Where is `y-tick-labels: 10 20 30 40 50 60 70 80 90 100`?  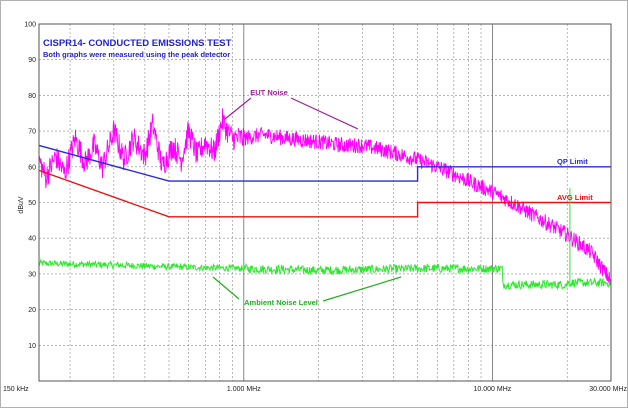
y-tick-labels: 10 20 30 40 50 60 70 80 90 100 is located at coordinates (30, 186).